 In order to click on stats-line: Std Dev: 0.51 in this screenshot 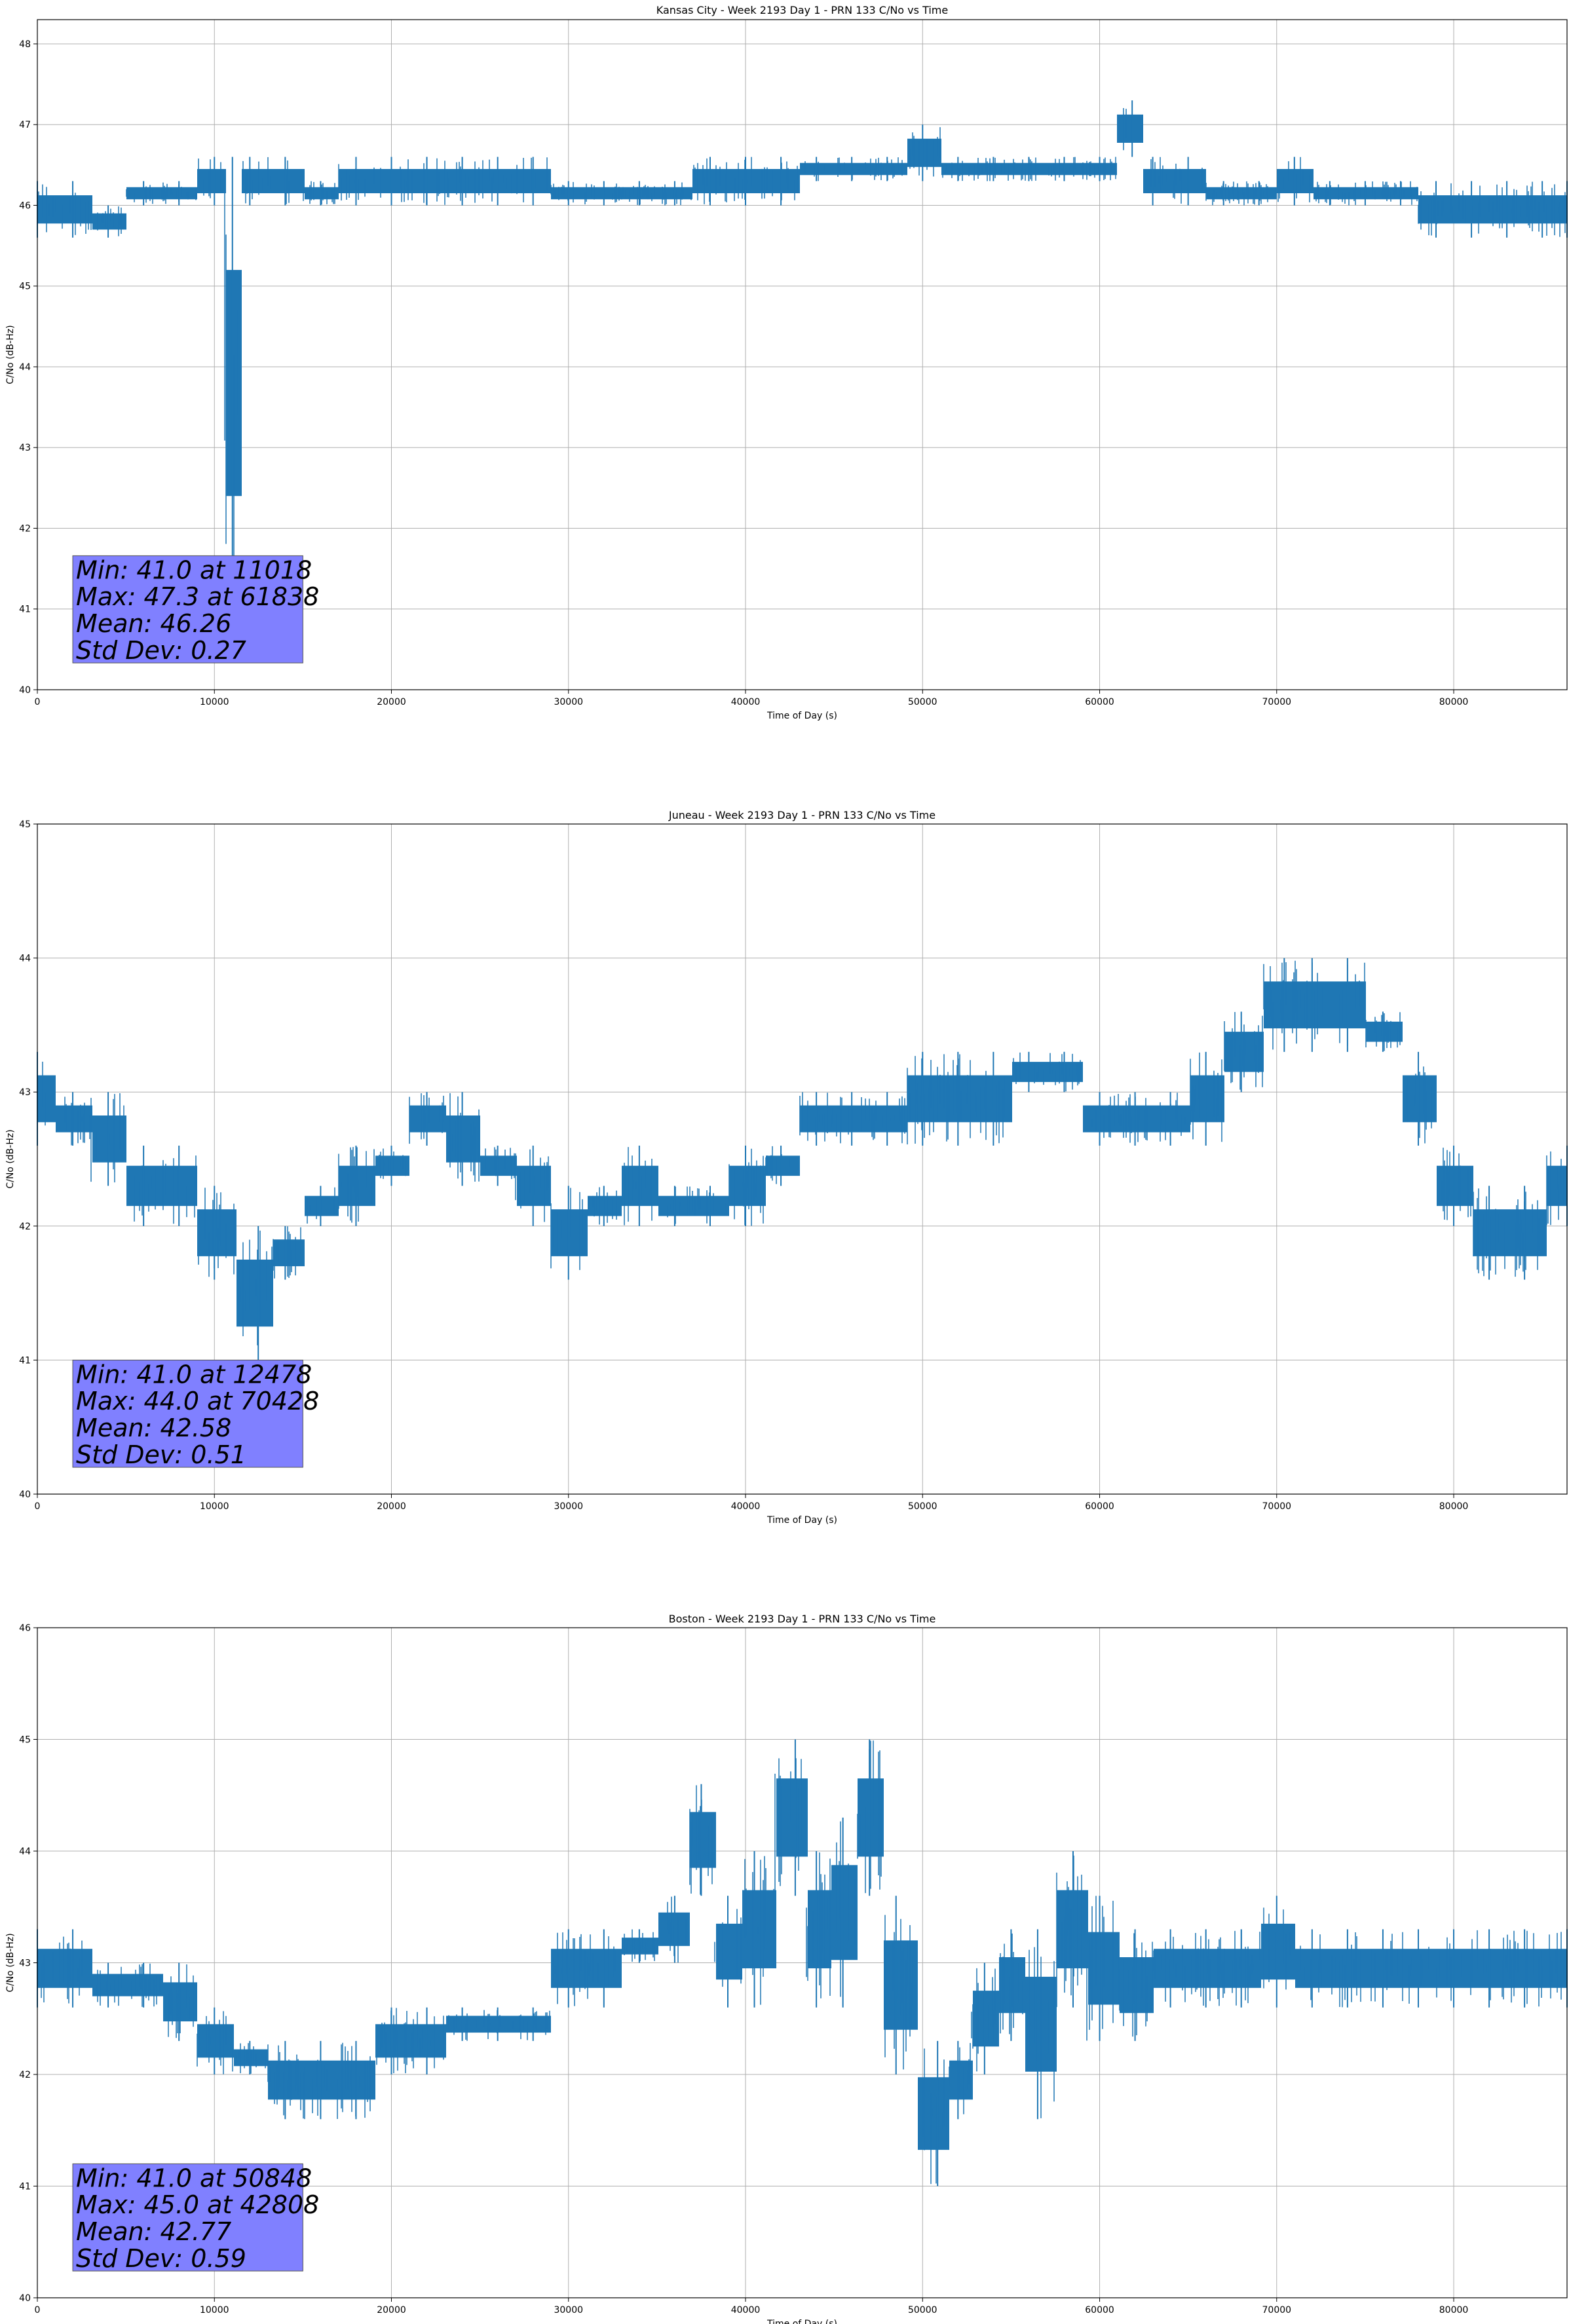, I will do `click(161, 1454)`.